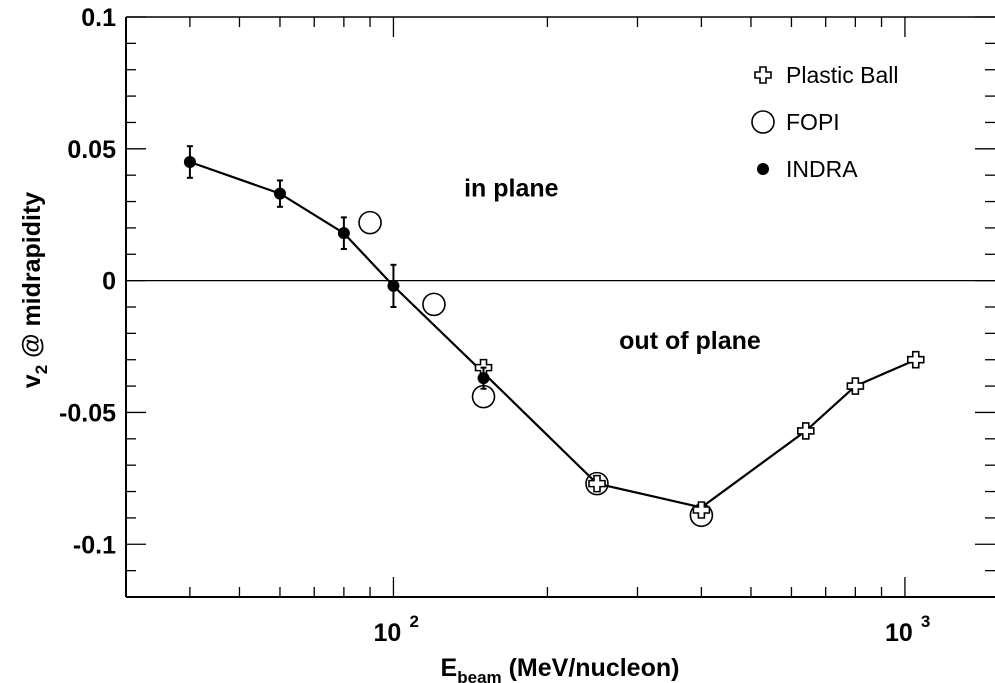  I want to click on y-tick-label: -0.05, so click(87, 413).